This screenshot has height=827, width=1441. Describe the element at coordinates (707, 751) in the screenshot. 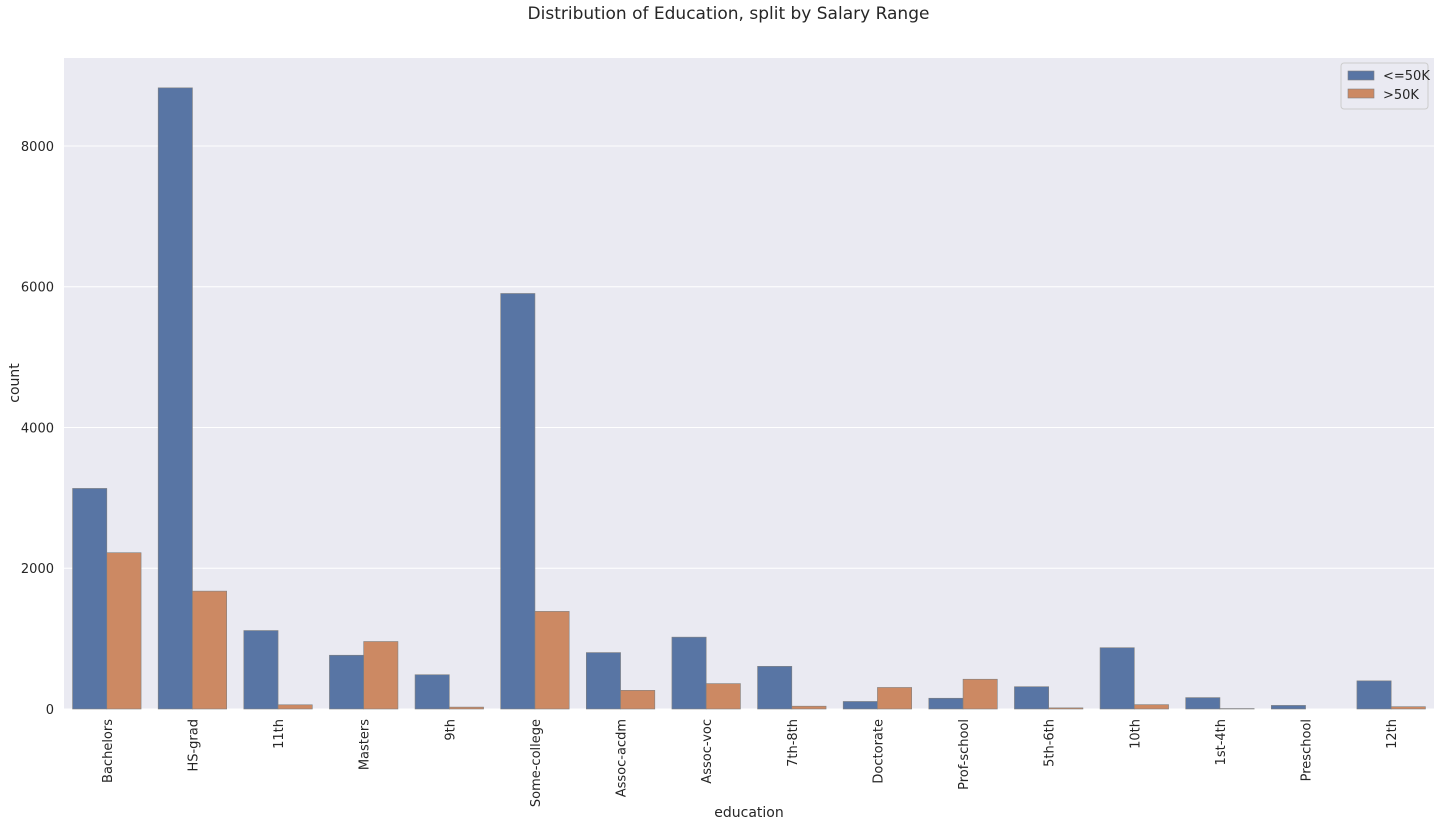

I see `x-tick-label-assoc-voc: Assoc-voc` at that location.